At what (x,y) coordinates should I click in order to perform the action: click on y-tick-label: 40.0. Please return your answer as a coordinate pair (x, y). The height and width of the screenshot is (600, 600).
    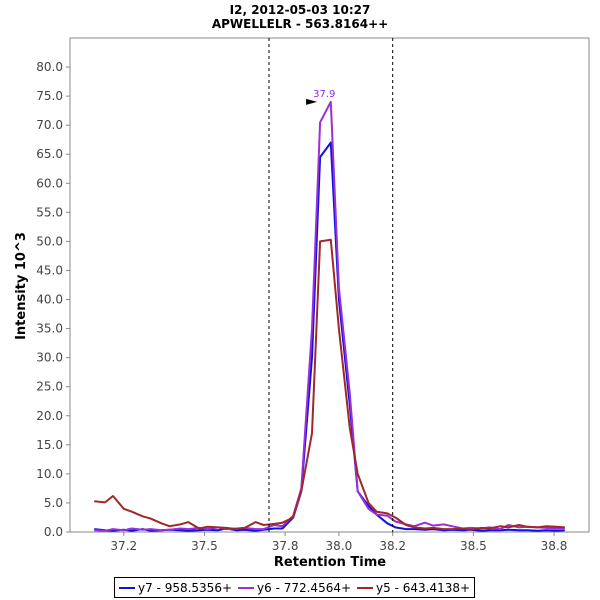
    Looking at the image, I should click on (49, 300).